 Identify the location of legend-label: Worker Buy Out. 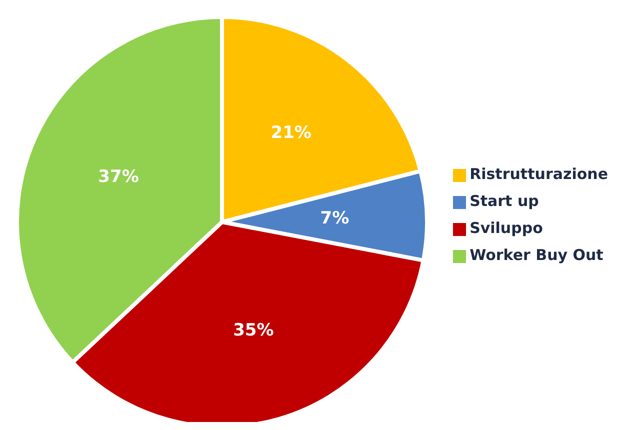
(537, 255).